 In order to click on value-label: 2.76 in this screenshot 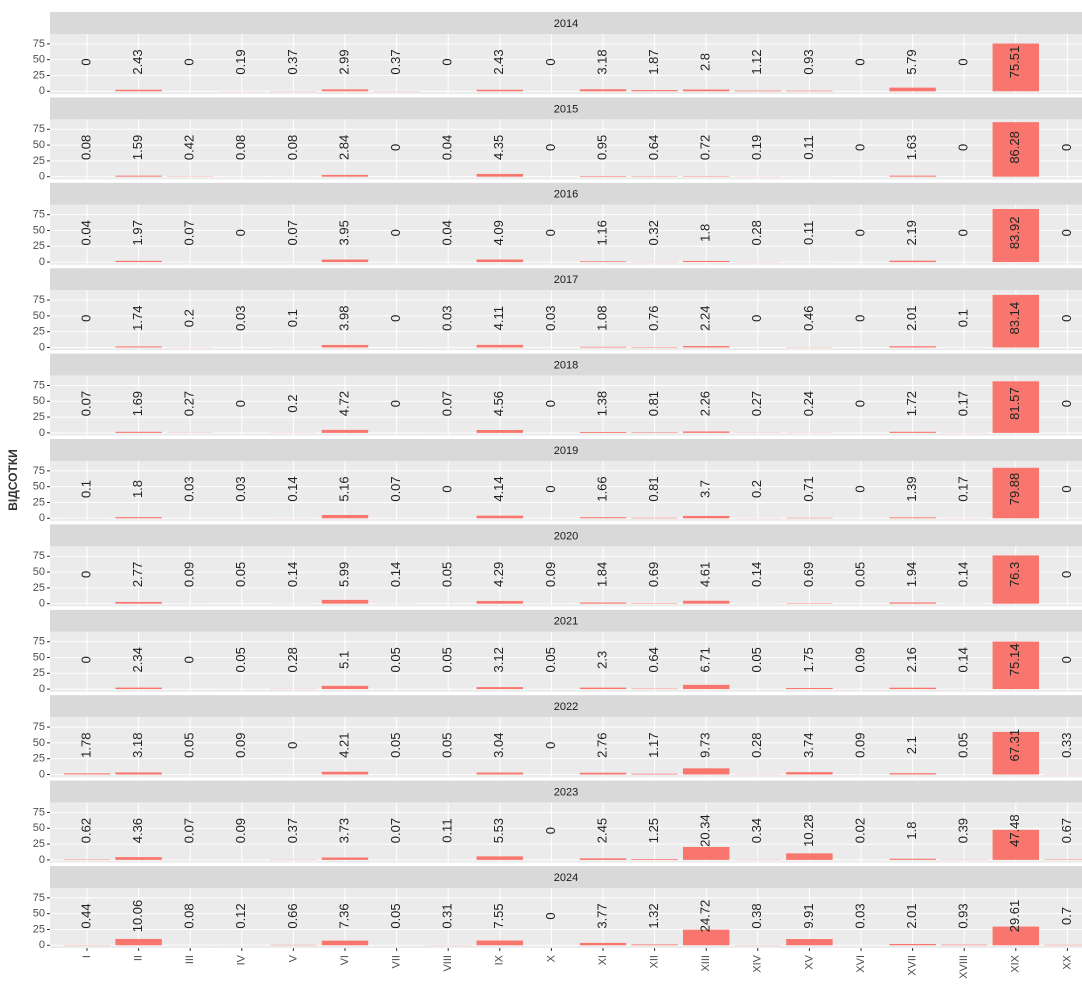, I will do `click(601, 745)`.